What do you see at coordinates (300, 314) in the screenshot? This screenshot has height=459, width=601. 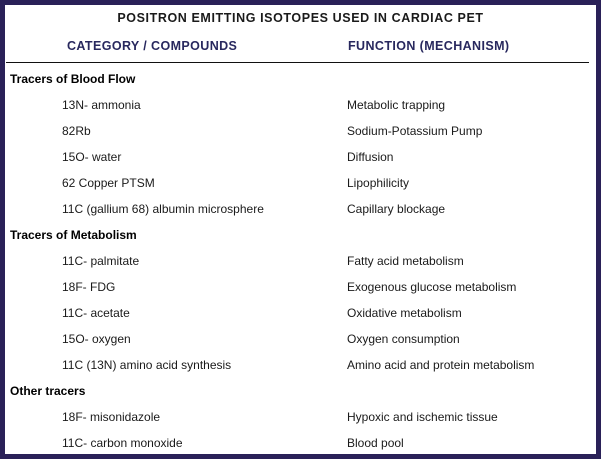 I see `table-row: 11C- acetate Oxidative metabolism` at bounding box center [300, 314].